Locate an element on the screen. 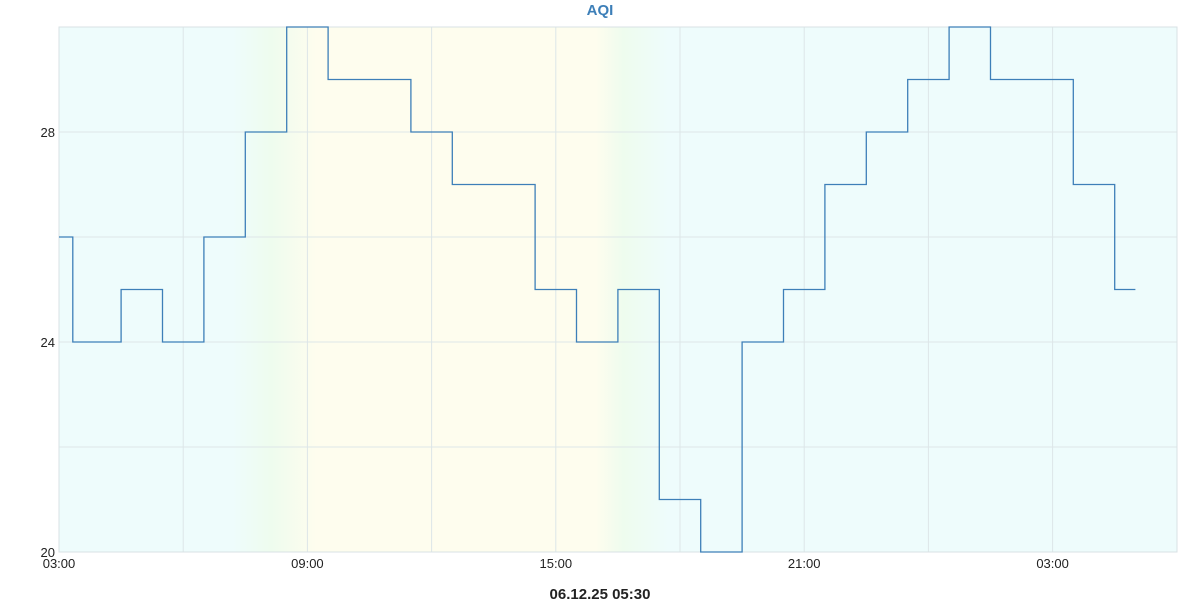  x-tick-label: 09:00 is located at coordinates (307, 563).